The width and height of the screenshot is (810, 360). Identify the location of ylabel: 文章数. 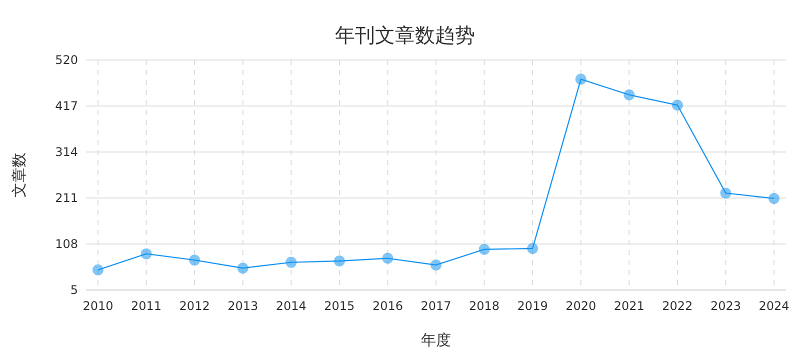
(19, 175).